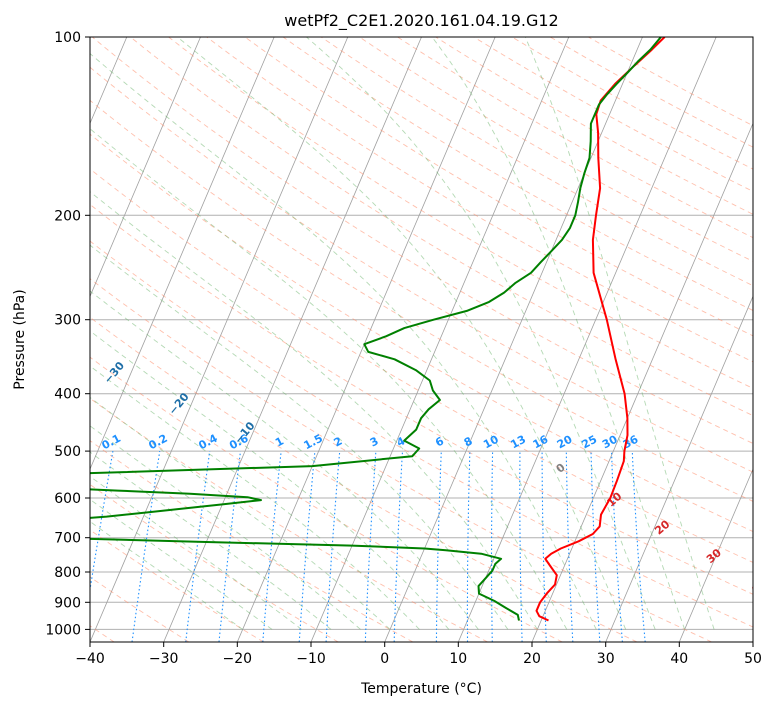  What do you see at coordinates (311, 659) in the screenshot?
I see `x-tick-label: −10` at bounding box center [311, 659].